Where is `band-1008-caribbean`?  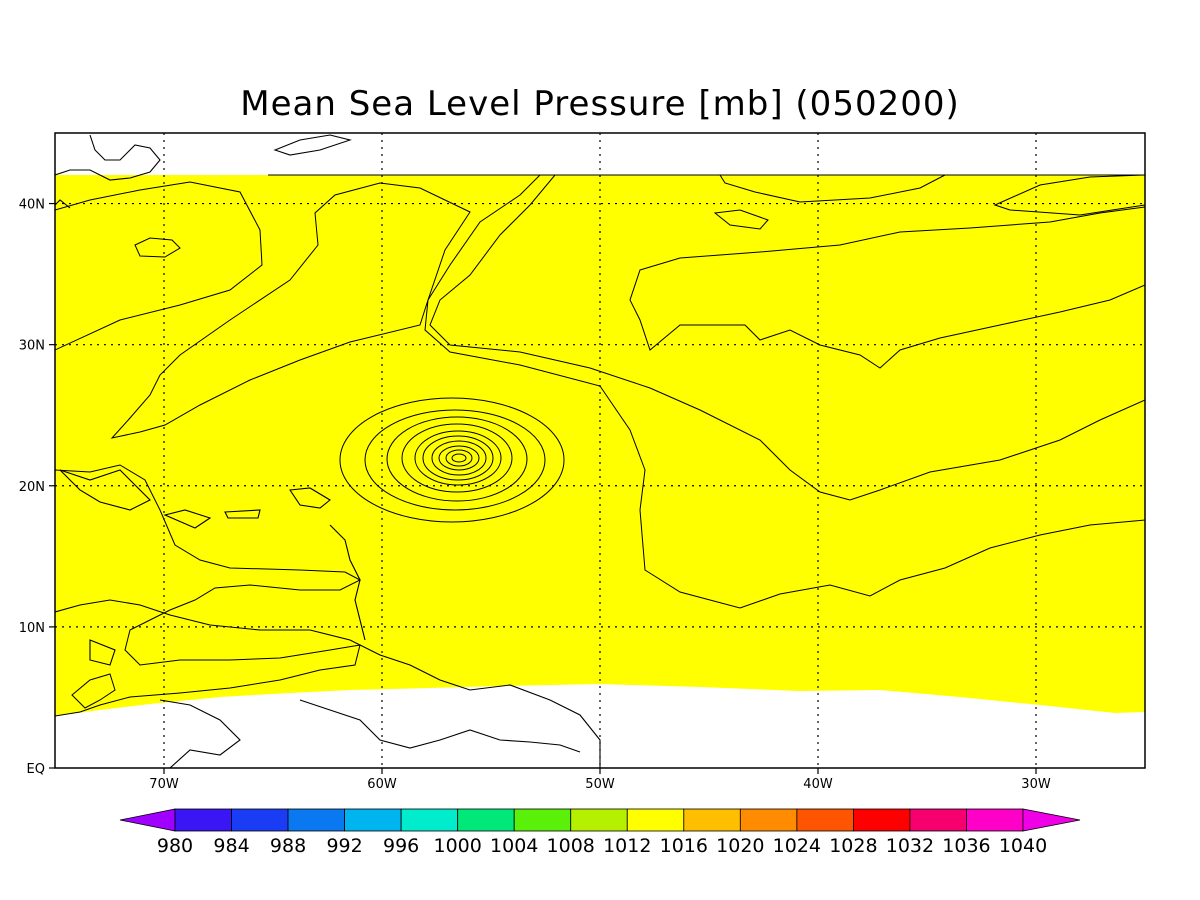 band-1008-caribbean is located at coordinates (208, 590).